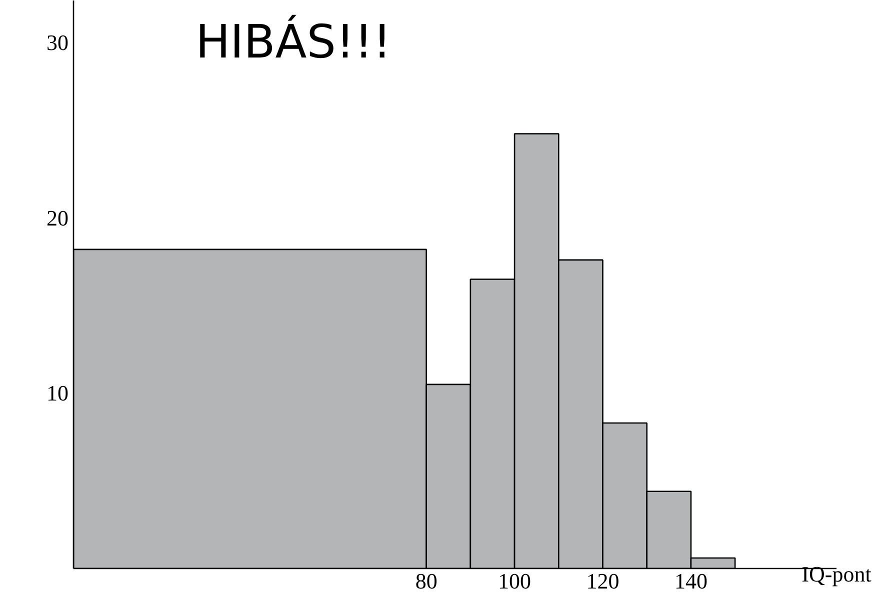 This screenshot has width=876, height=616. I want to click on y-tick-label: 20, so click(57, 217).